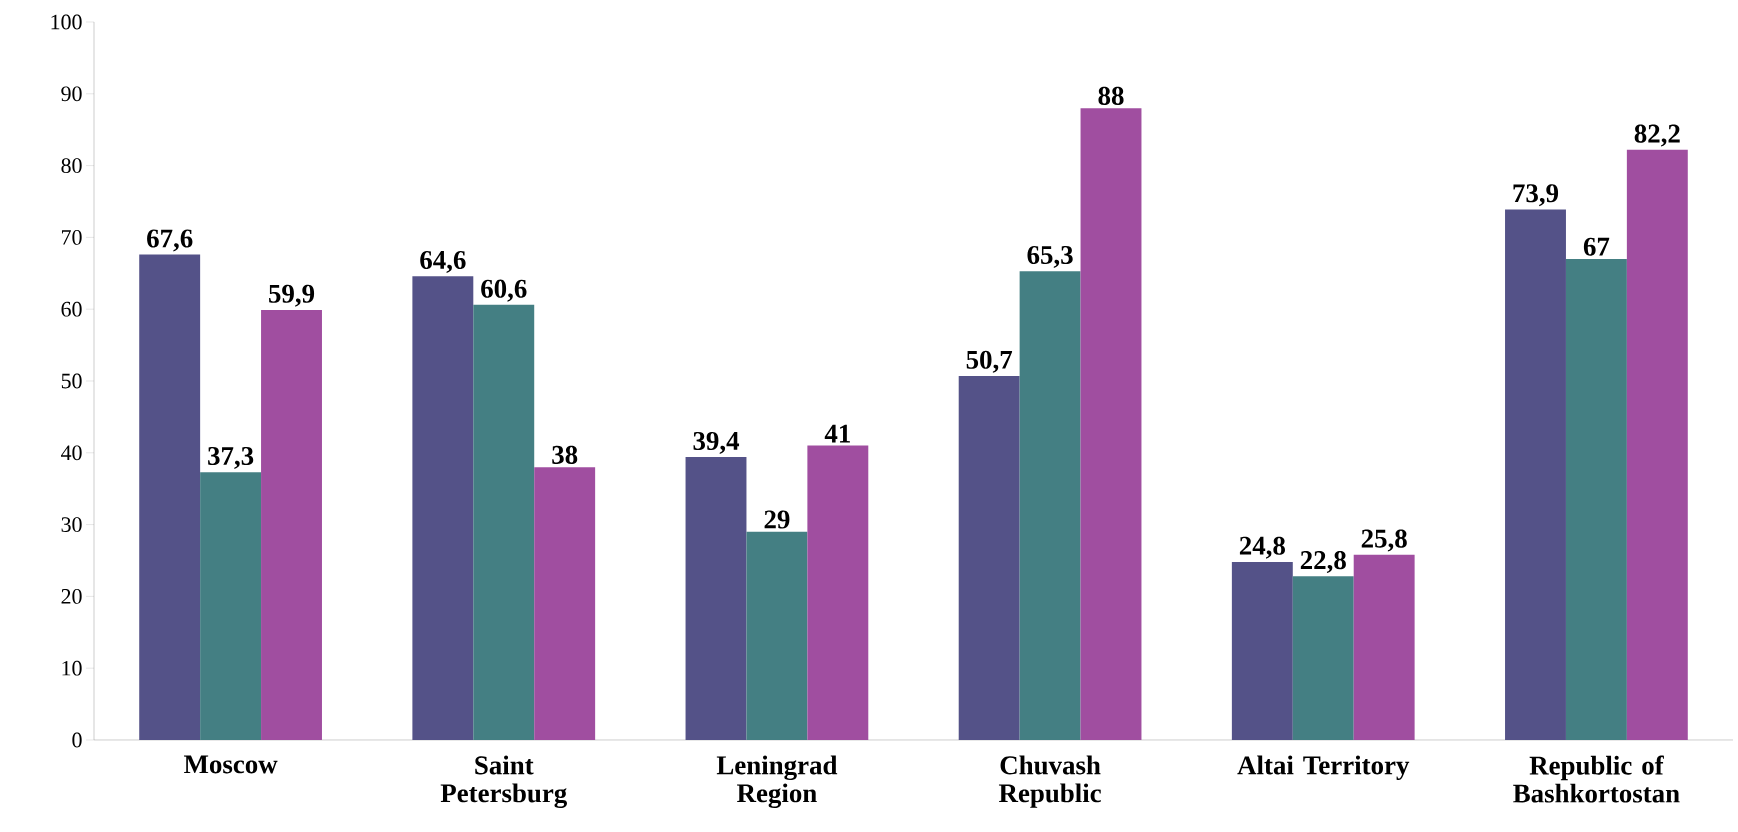 The image size is (1738, 832). What do you see at coordinates (170, 240) in the screenshot?
I see `data-label: 67,6` at bounding box center [170, 240].